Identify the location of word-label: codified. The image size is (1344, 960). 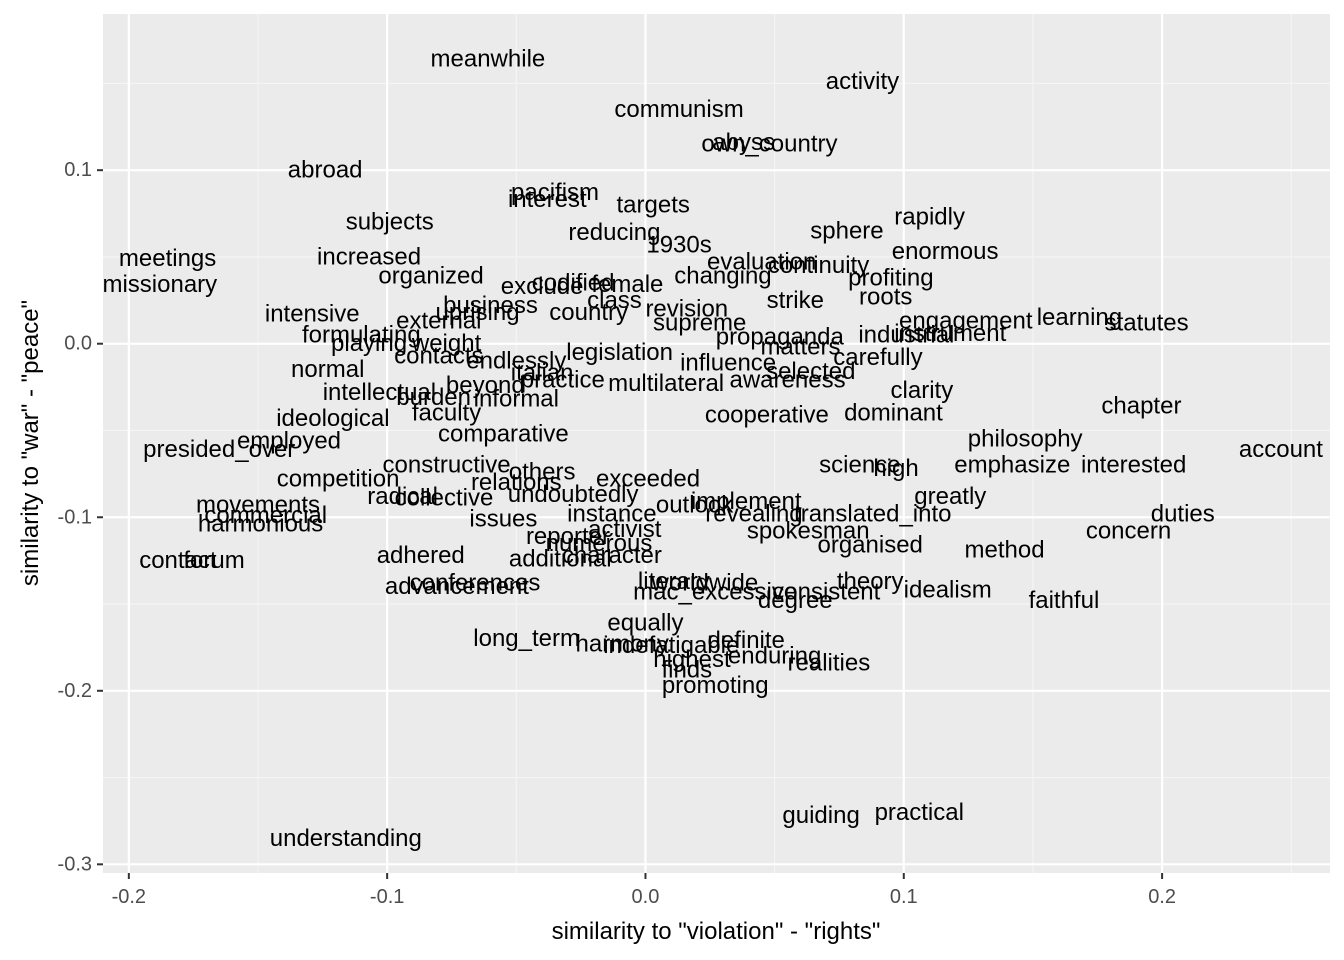
(573, 282).